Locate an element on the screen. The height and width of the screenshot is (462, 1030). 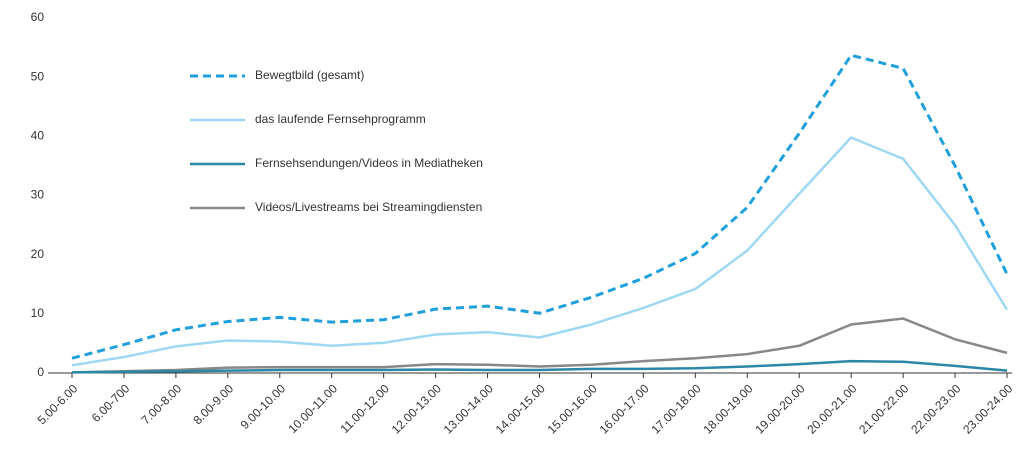
x-tick-label: 9.00-10.00 is located at coordinates (263, 406).